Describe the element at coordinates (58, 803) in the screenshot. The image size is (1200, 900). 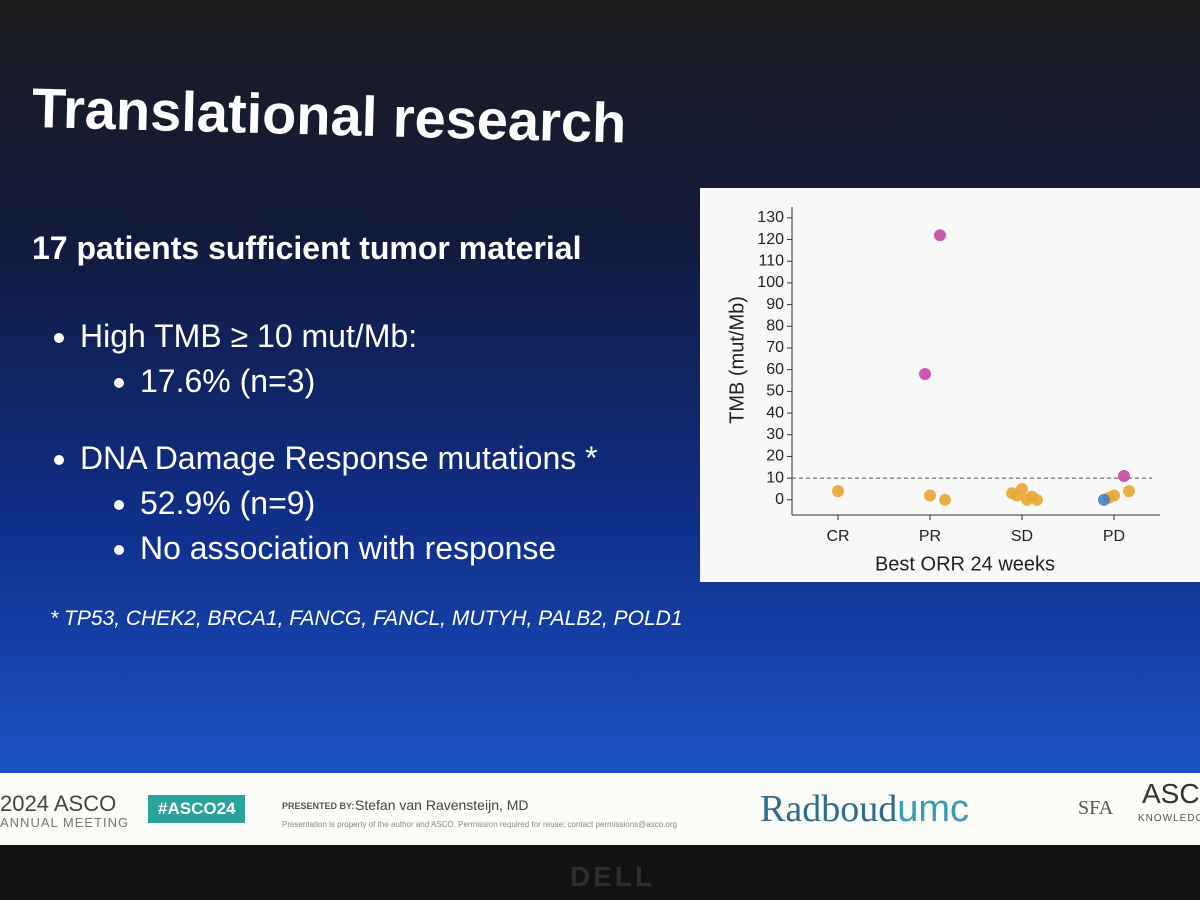
I see `asco-brand: 2024 ASCO` at that location.